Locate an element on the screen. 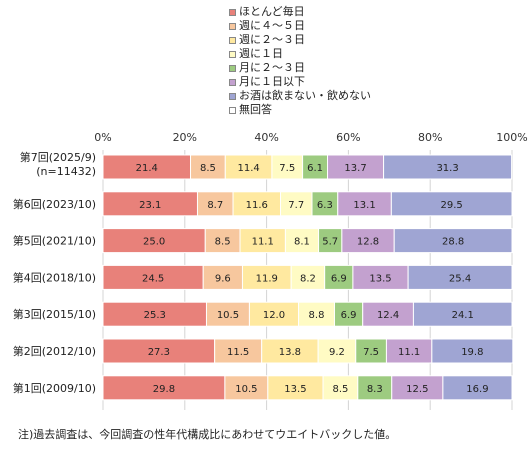 The image size is (531, 450). data-label: 12.4 is located at coordinates (388, 315).